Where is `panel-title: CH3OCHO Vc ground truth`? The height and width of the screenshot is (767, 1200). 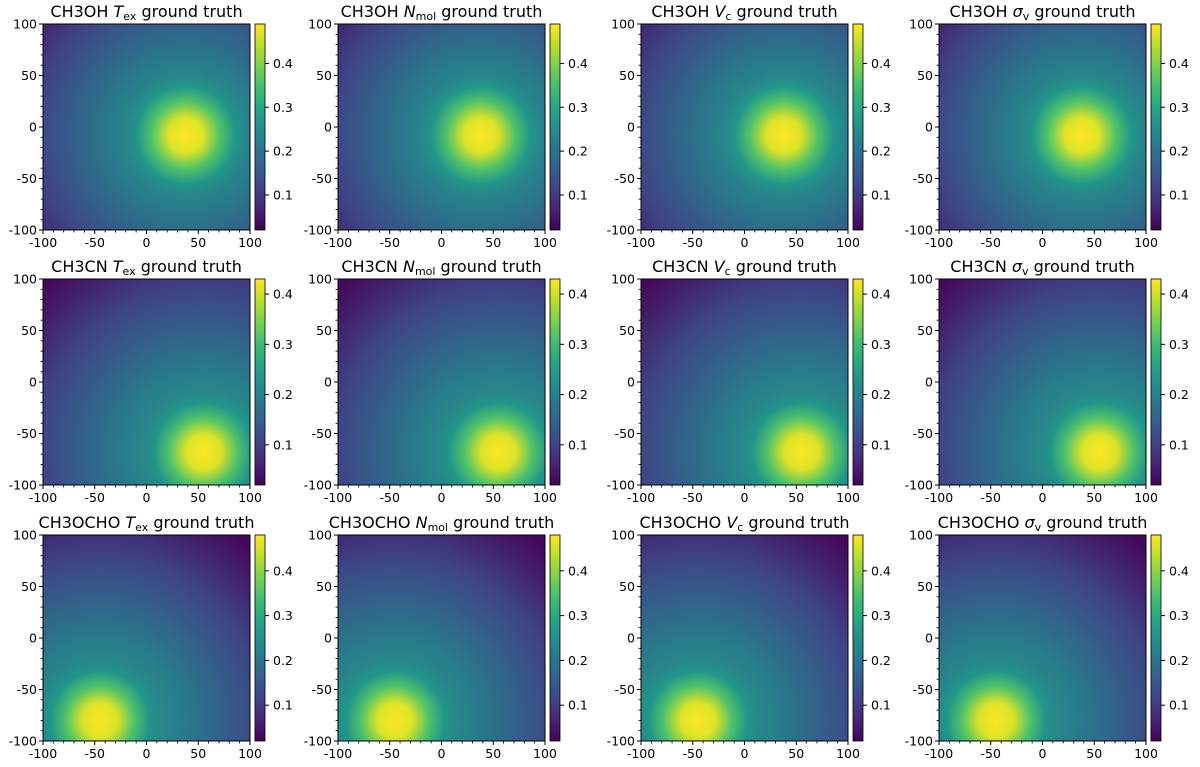
panel-title: CH3OCHO Vc ground truth is located at coordinates (744, 523).